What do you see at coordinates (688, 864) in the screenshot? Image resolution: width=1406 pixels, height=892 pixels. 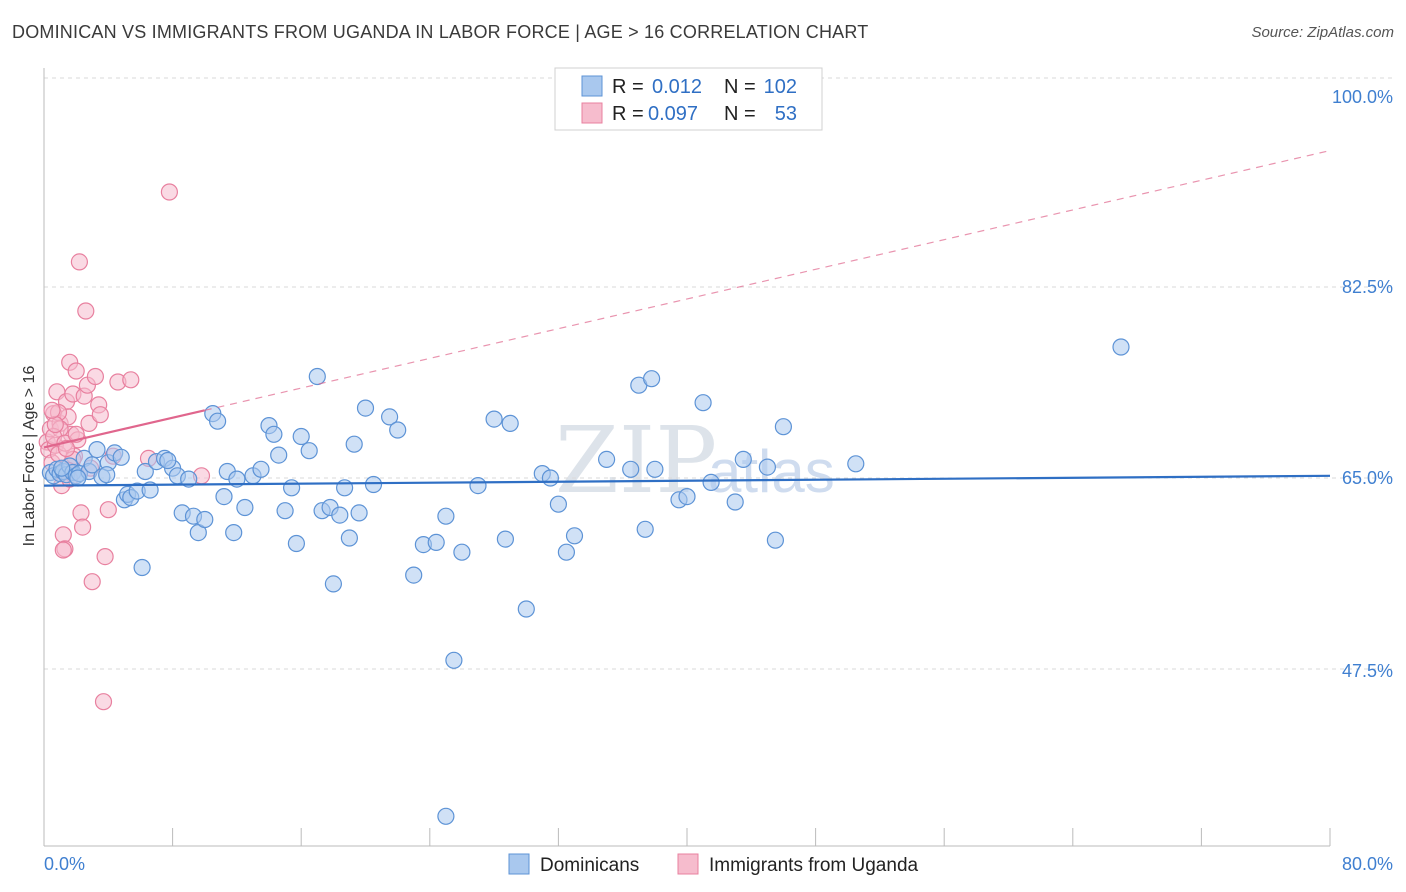 I see `bottom-legend-swatch-uganda` at bounding box center [688, 864].